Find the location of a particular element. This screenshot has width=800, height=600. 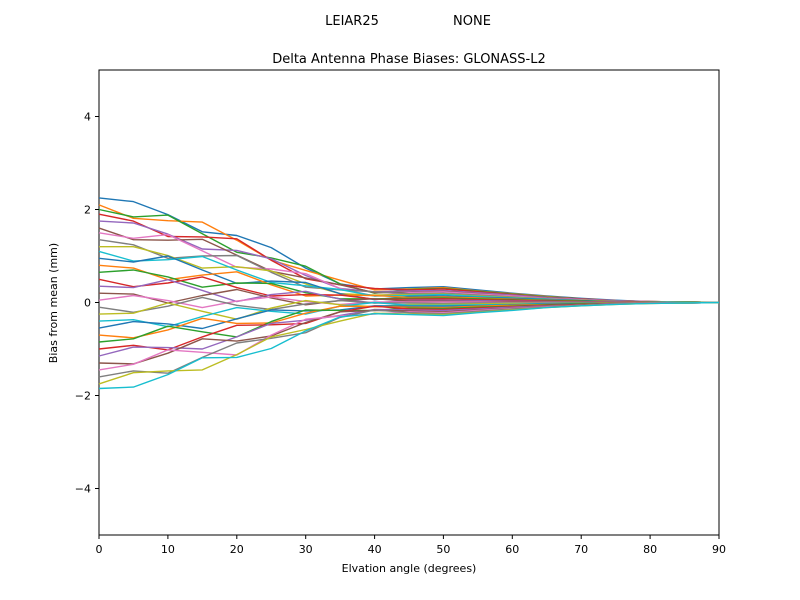

chart-title: Delta Antenna Phase Biases: GLONASS-L2 is located at coordinates (409, 59).